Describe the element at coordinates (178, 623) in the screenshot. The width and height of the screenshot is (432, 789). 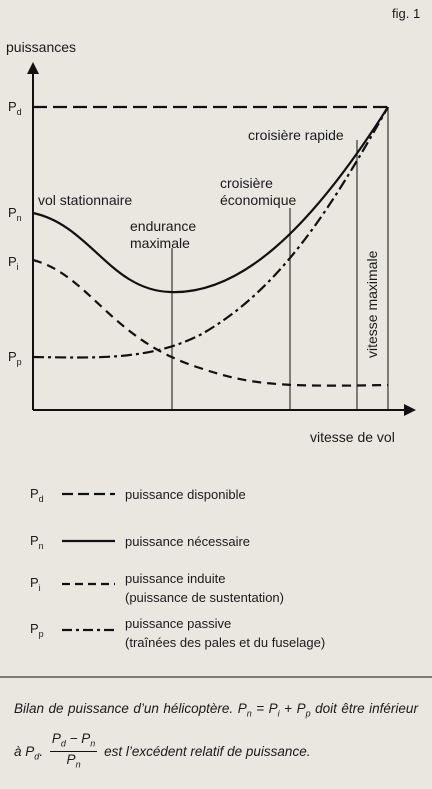
I see `legend-label: puissance passive` at that location.